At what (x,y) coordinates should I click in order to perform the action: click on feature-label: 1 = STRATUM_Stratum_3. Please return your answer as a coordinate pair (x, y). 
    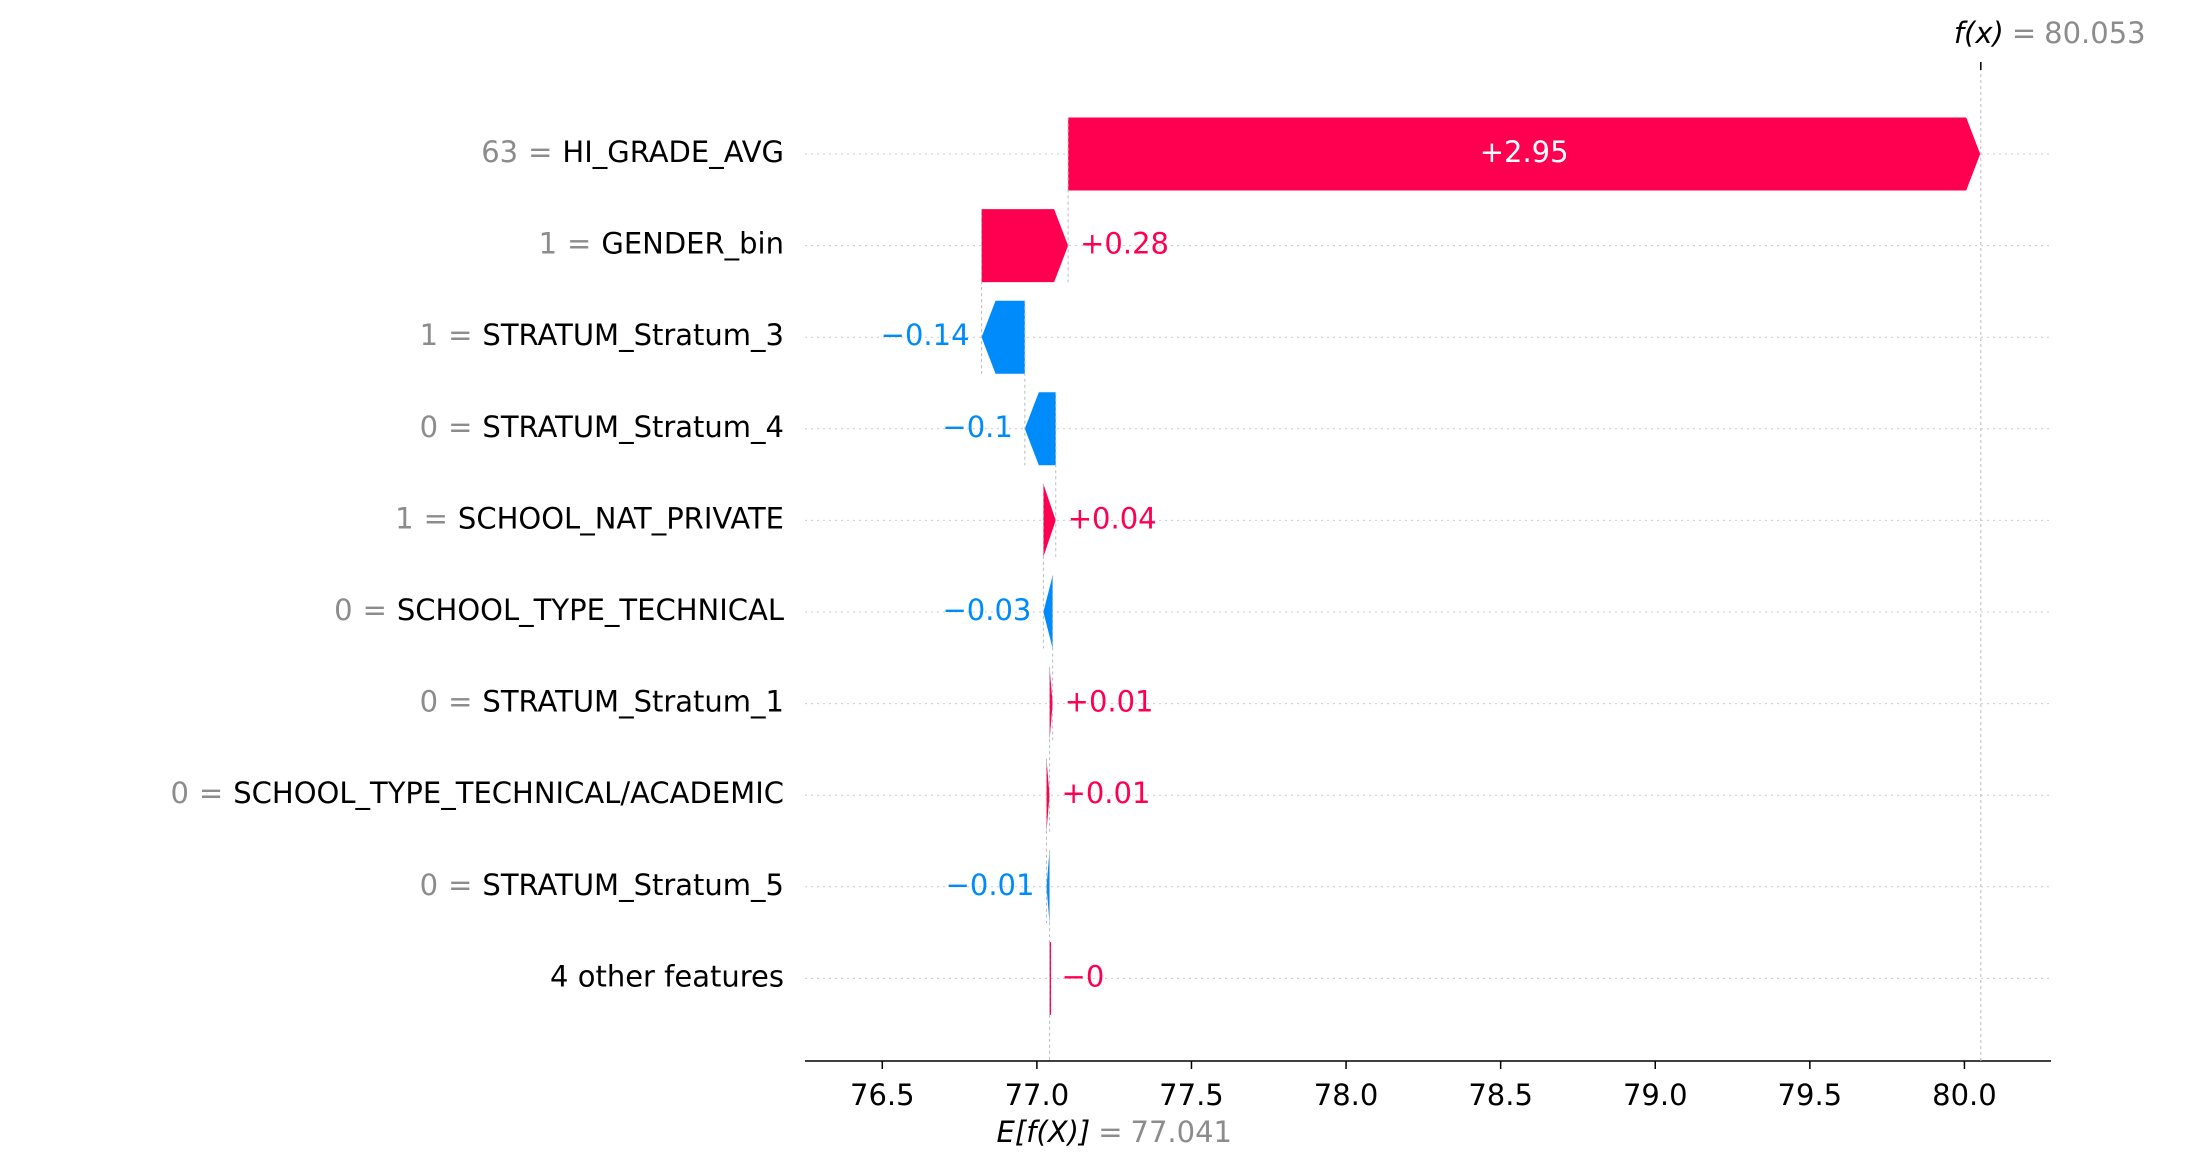
    Looking at the image, I should click on (602, 335).